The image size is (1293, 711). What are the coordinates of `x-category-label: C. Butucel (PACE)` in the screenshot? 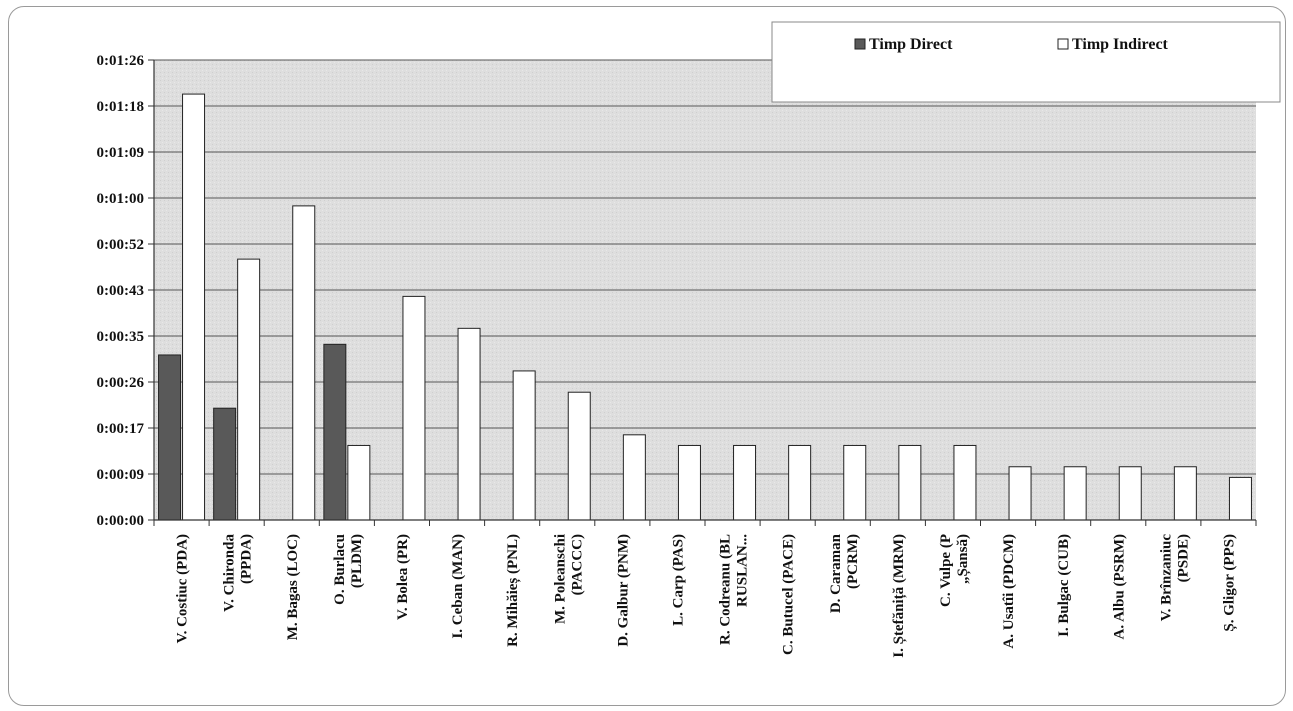 It's located at (789, 594).